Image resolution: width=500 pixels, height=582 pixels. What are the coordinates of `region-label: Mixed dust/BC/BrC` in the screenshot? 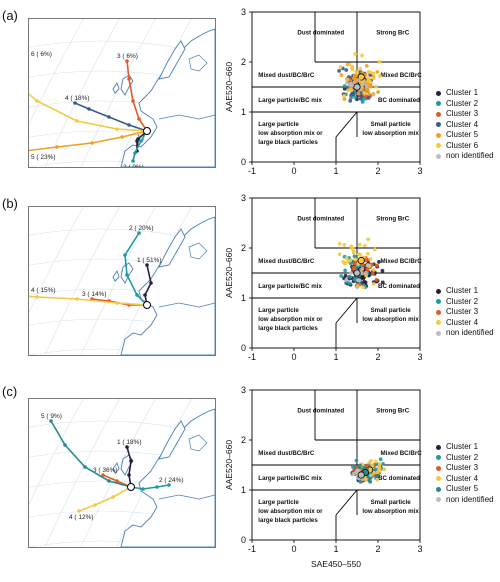 It's located at (286, 75).